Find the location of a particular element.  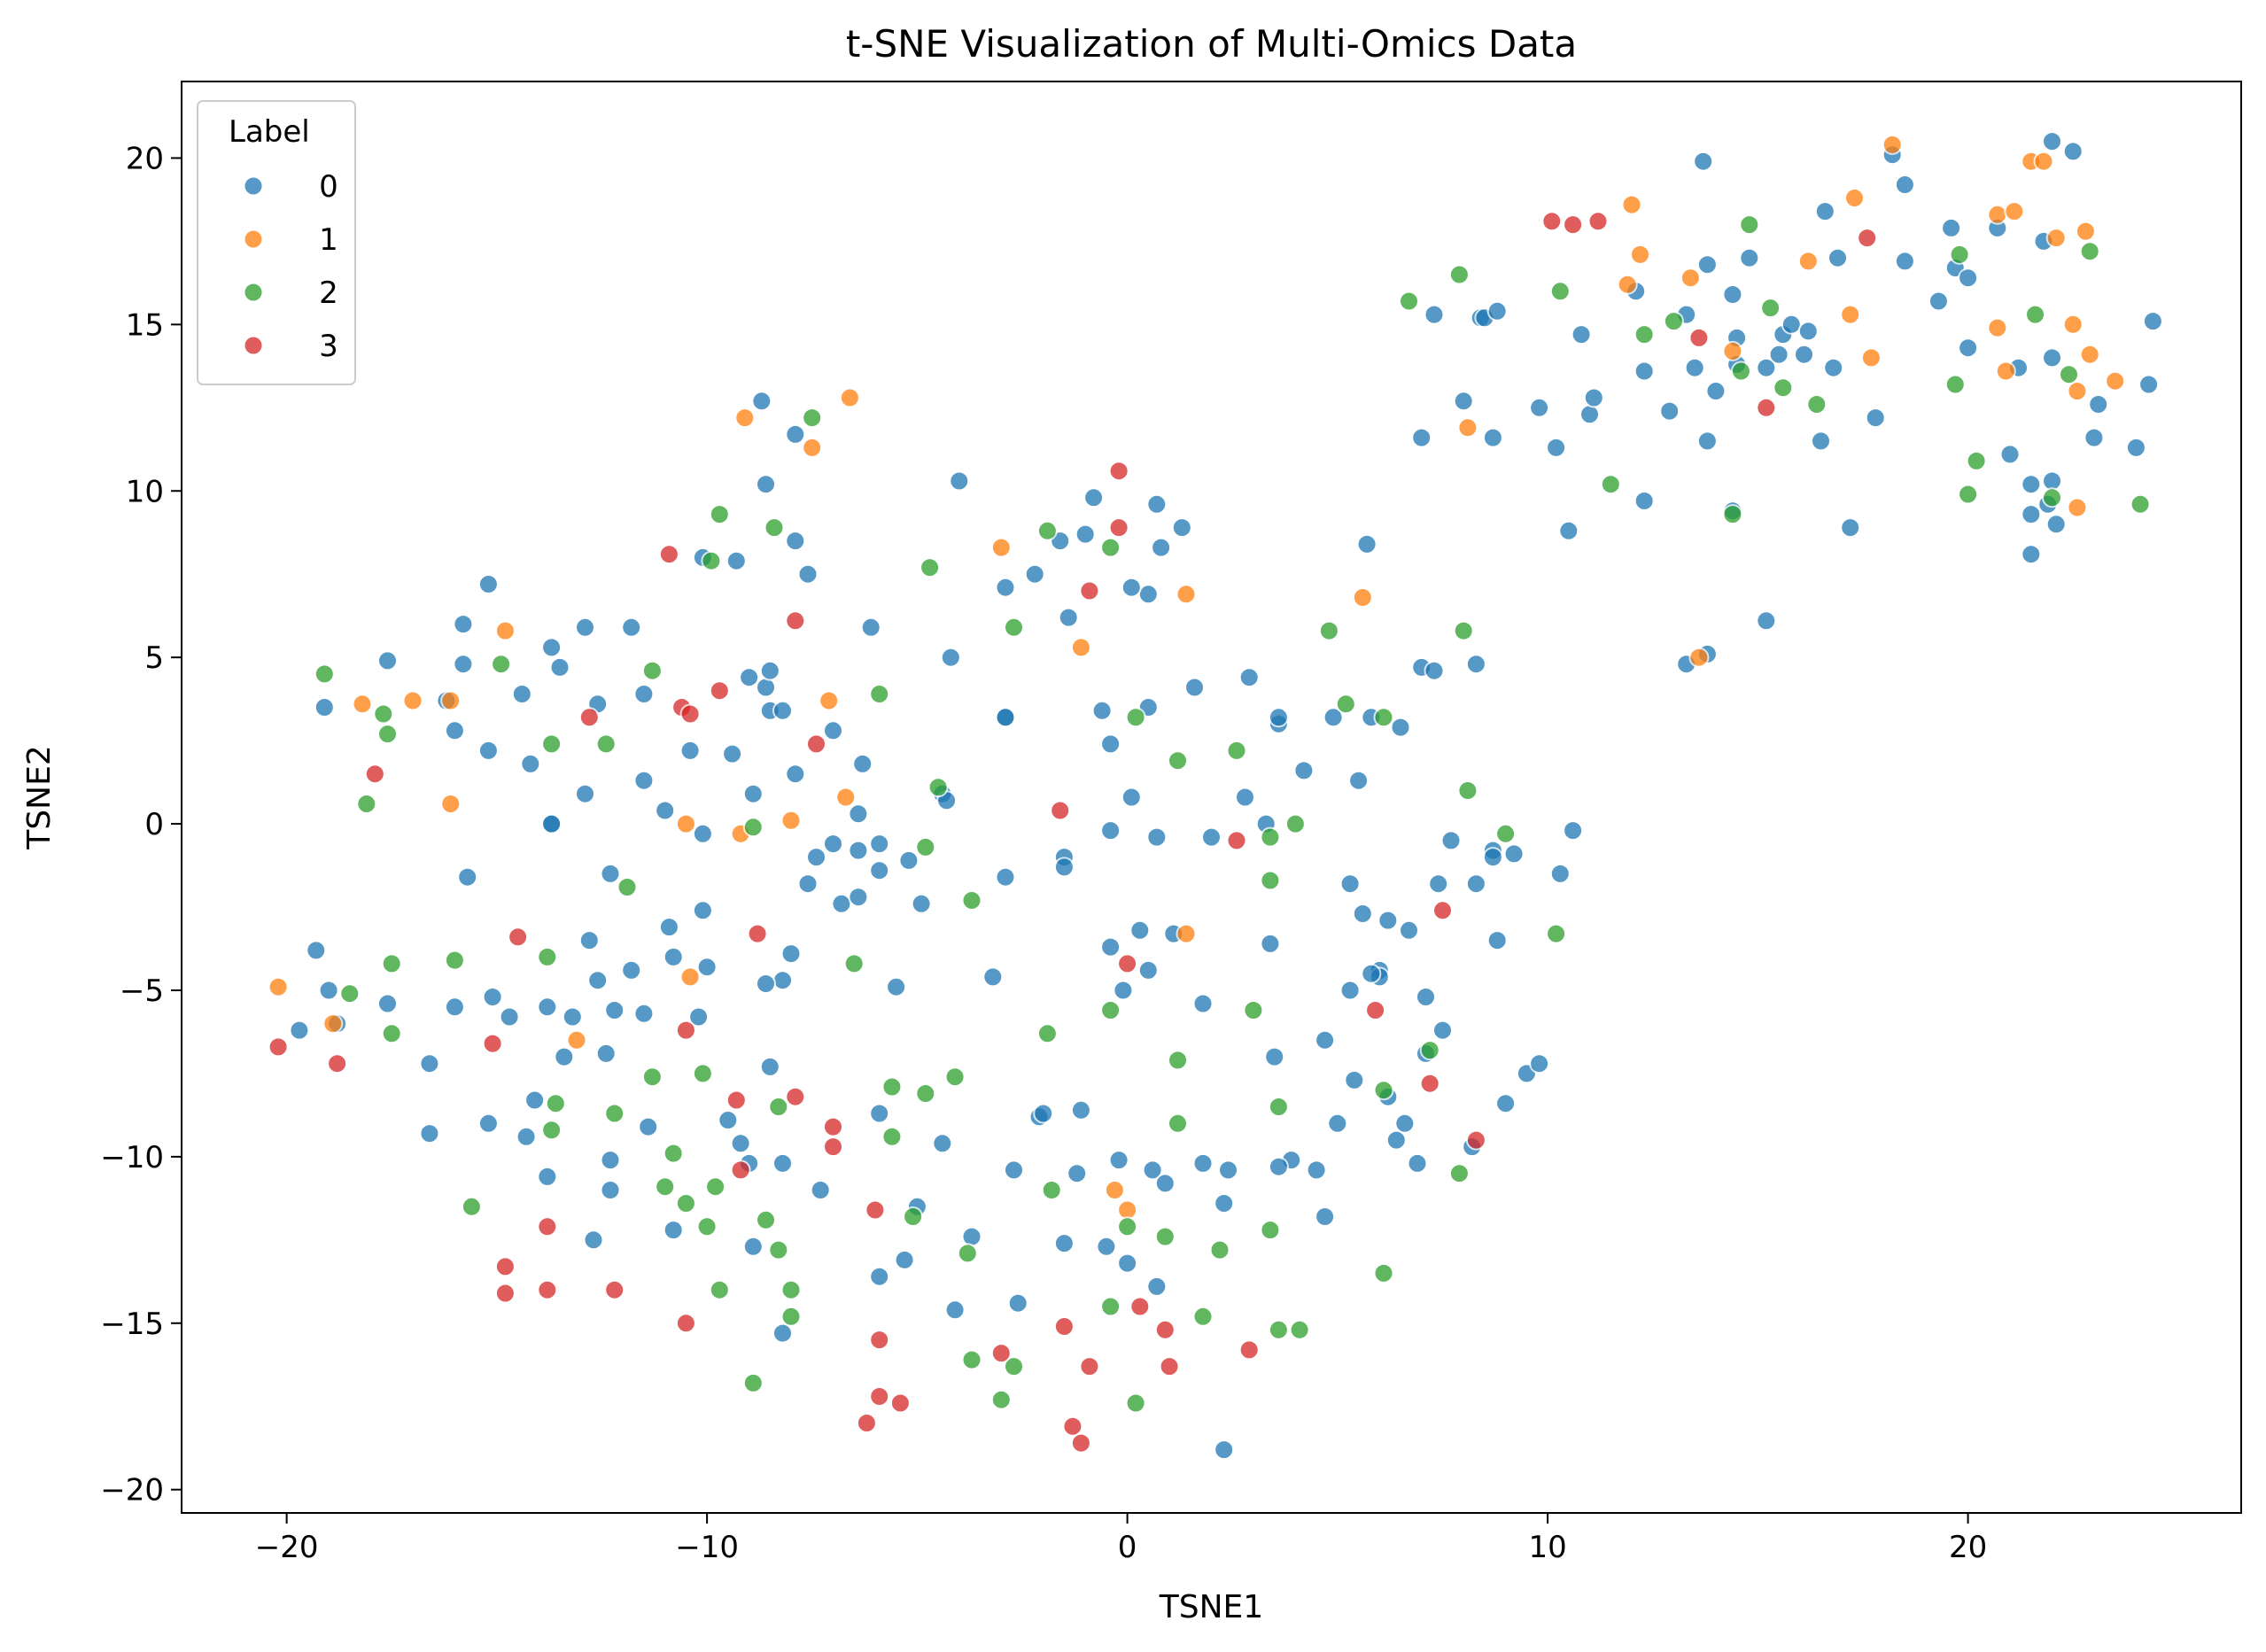

y-tick-label: 20 is located at coordinates (145, 158).